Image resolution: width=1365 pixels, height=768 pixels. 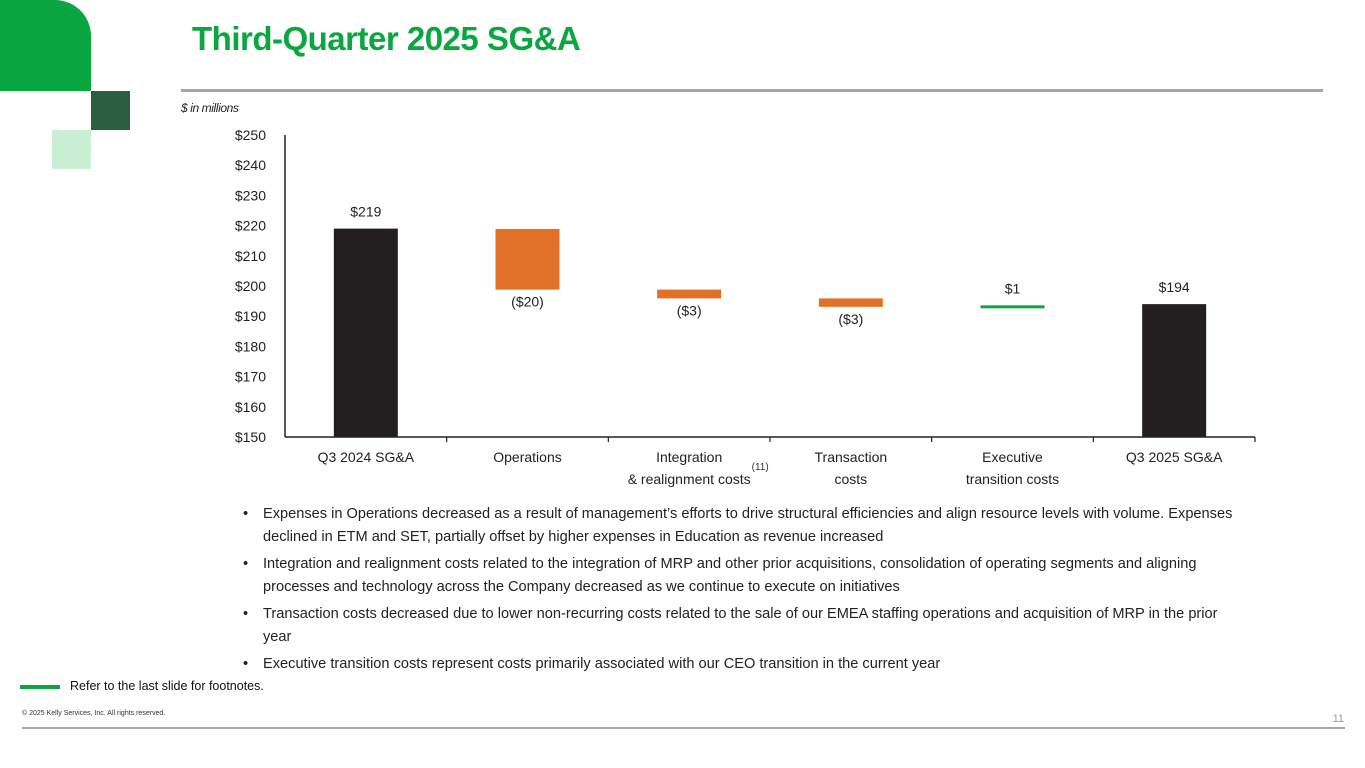 What do you see at coordinates (770, 265) in the screenshot?
I see `chart-data-labels: $219 ($20) ($3) ($3) $1 $194` at bounding box center [770, 265].